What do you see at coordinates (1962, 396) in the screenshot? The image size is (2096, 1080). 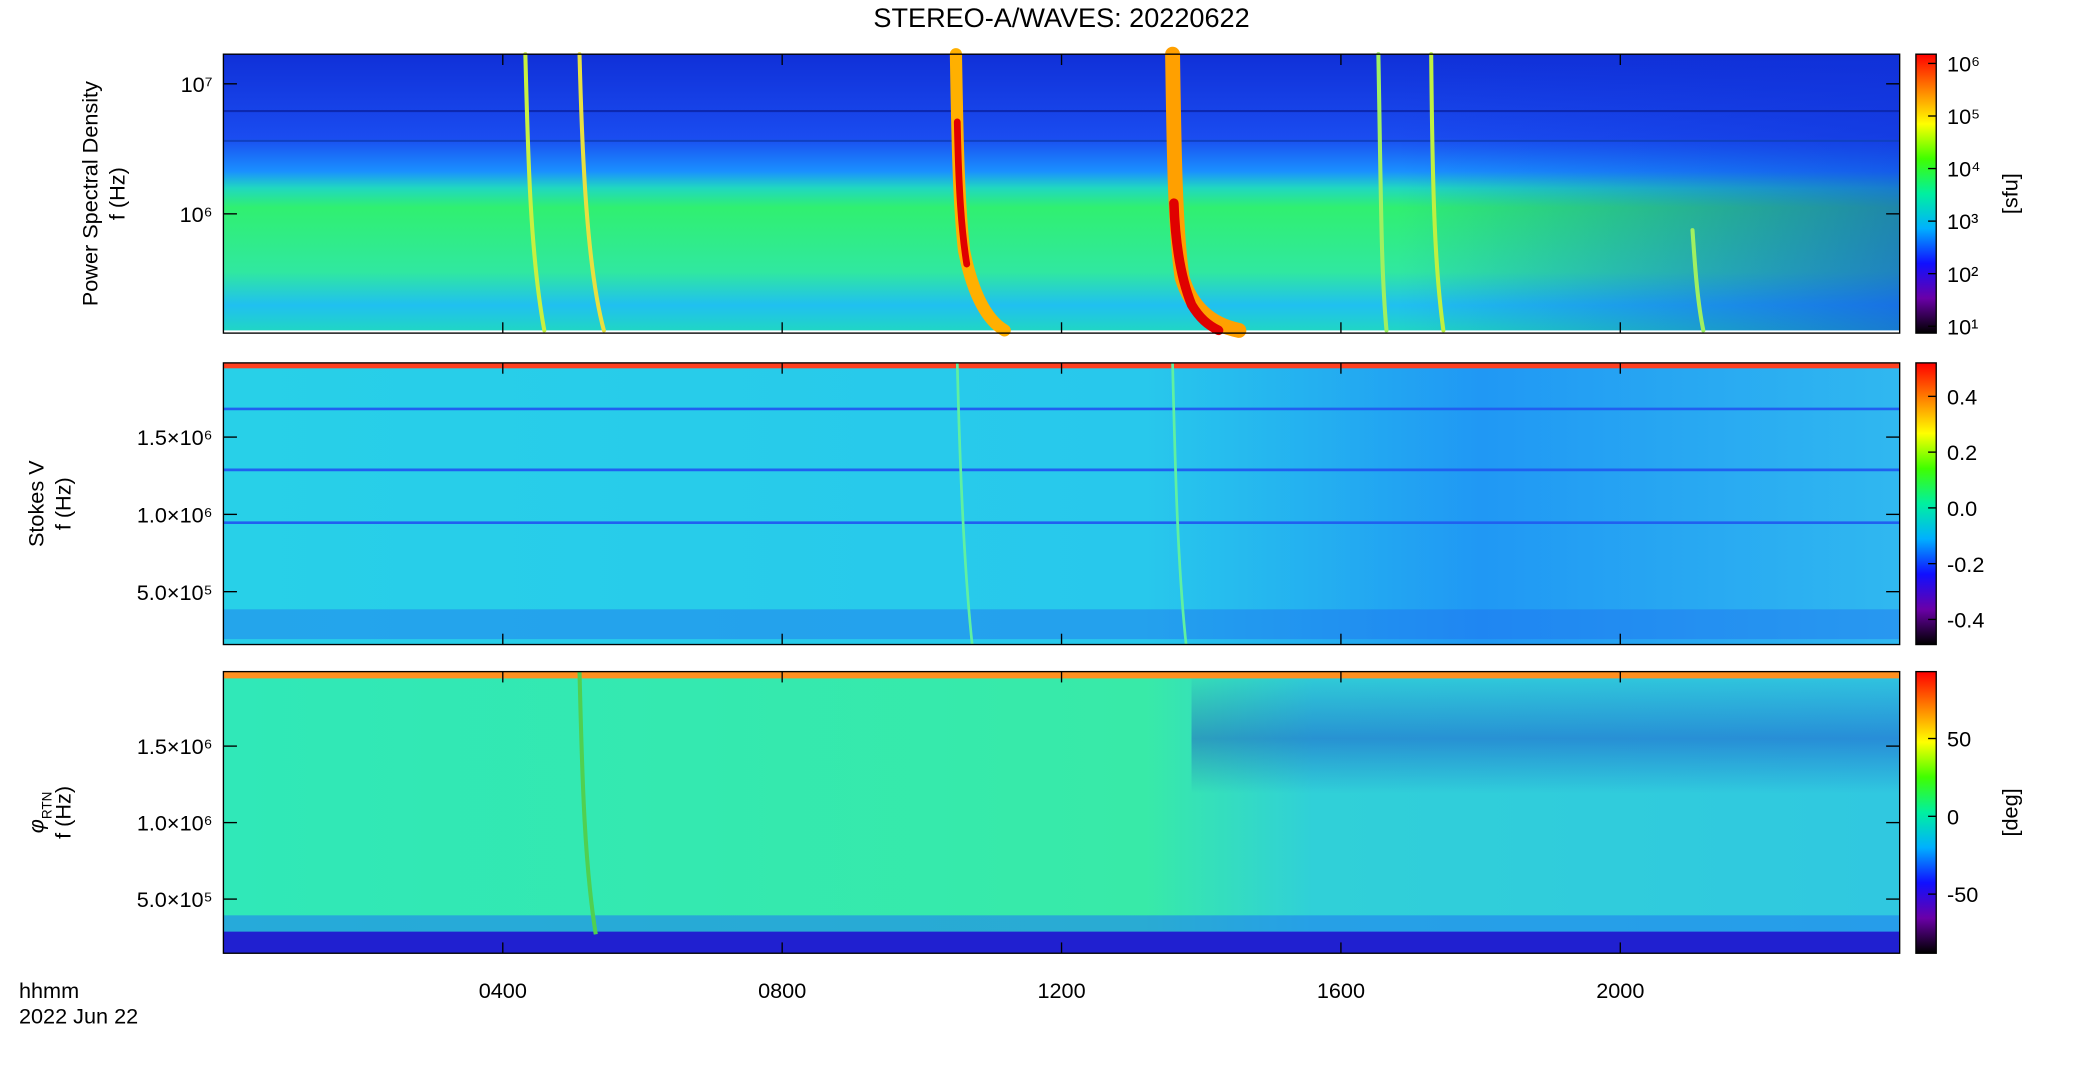 I see `colorbar-tick-label: 0.4` at bounding box center [1962, 396].